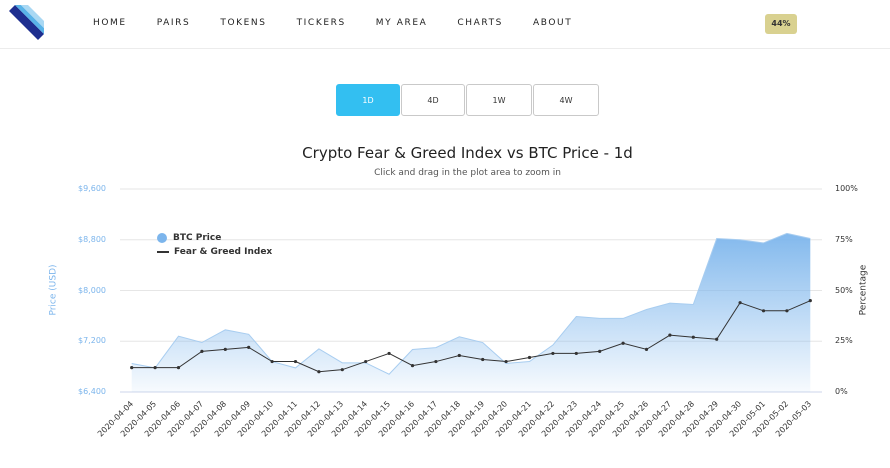 This screenshot has width=890, height=468. Describe the element at coordinates (223, 252) in the screenshot. I see `legend-fng-label: Fear & Greed Index` at that location.